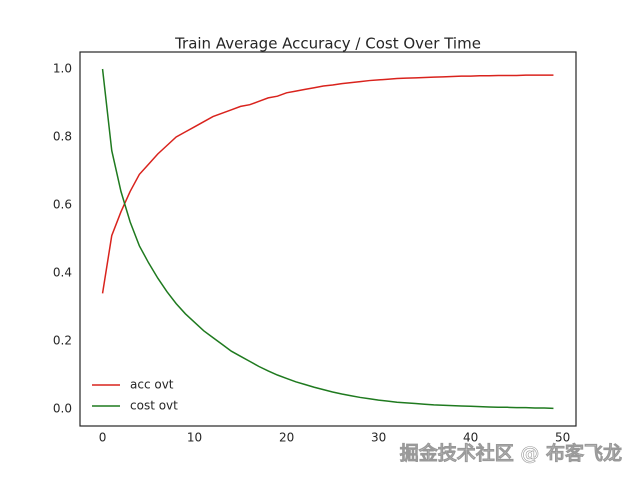 Image resolution: width=640 pixels, height=480 pixels. What do you see at coordinates (378, 438) in the screenshot?
I see `x-tick-label: 30` at bounding box center [378, 438].